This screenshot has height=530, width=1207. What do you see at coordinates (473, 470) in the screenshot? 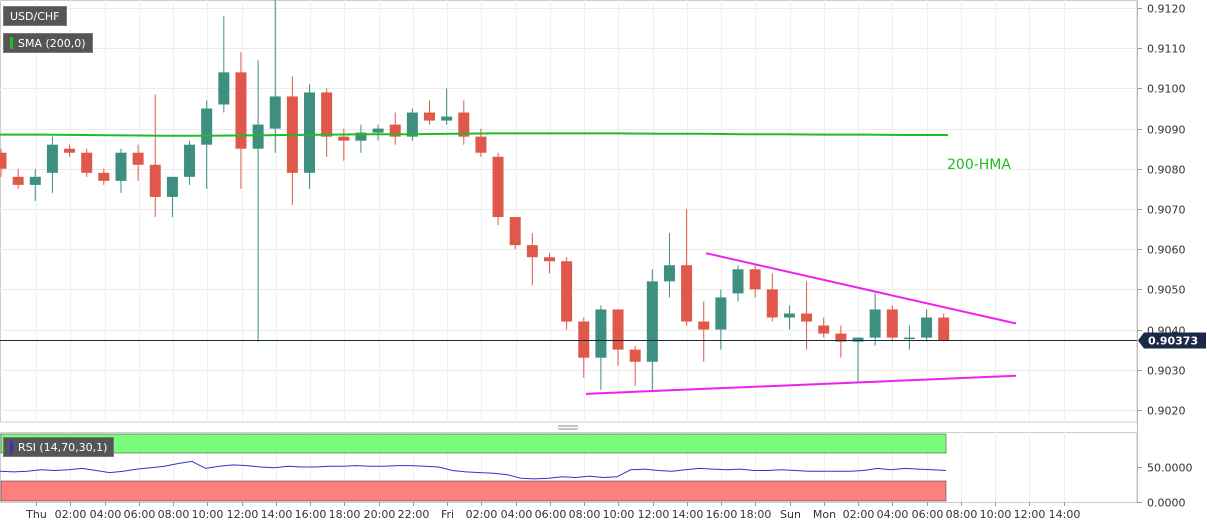
I see `rsi-line` at bounding box center [473, 470].